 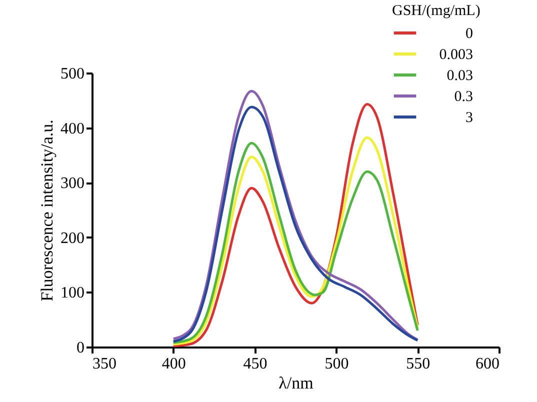 I want to click on y-tick-label: 200, so click(x=72, y=238).